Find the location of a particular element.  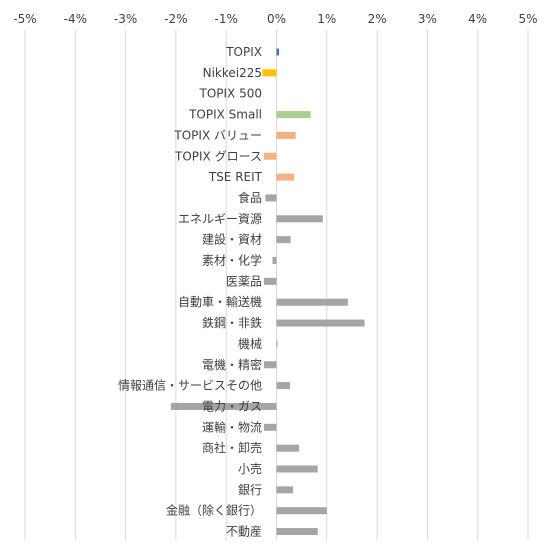

x-tick-label: -2% is located at coordinates (175, 19).